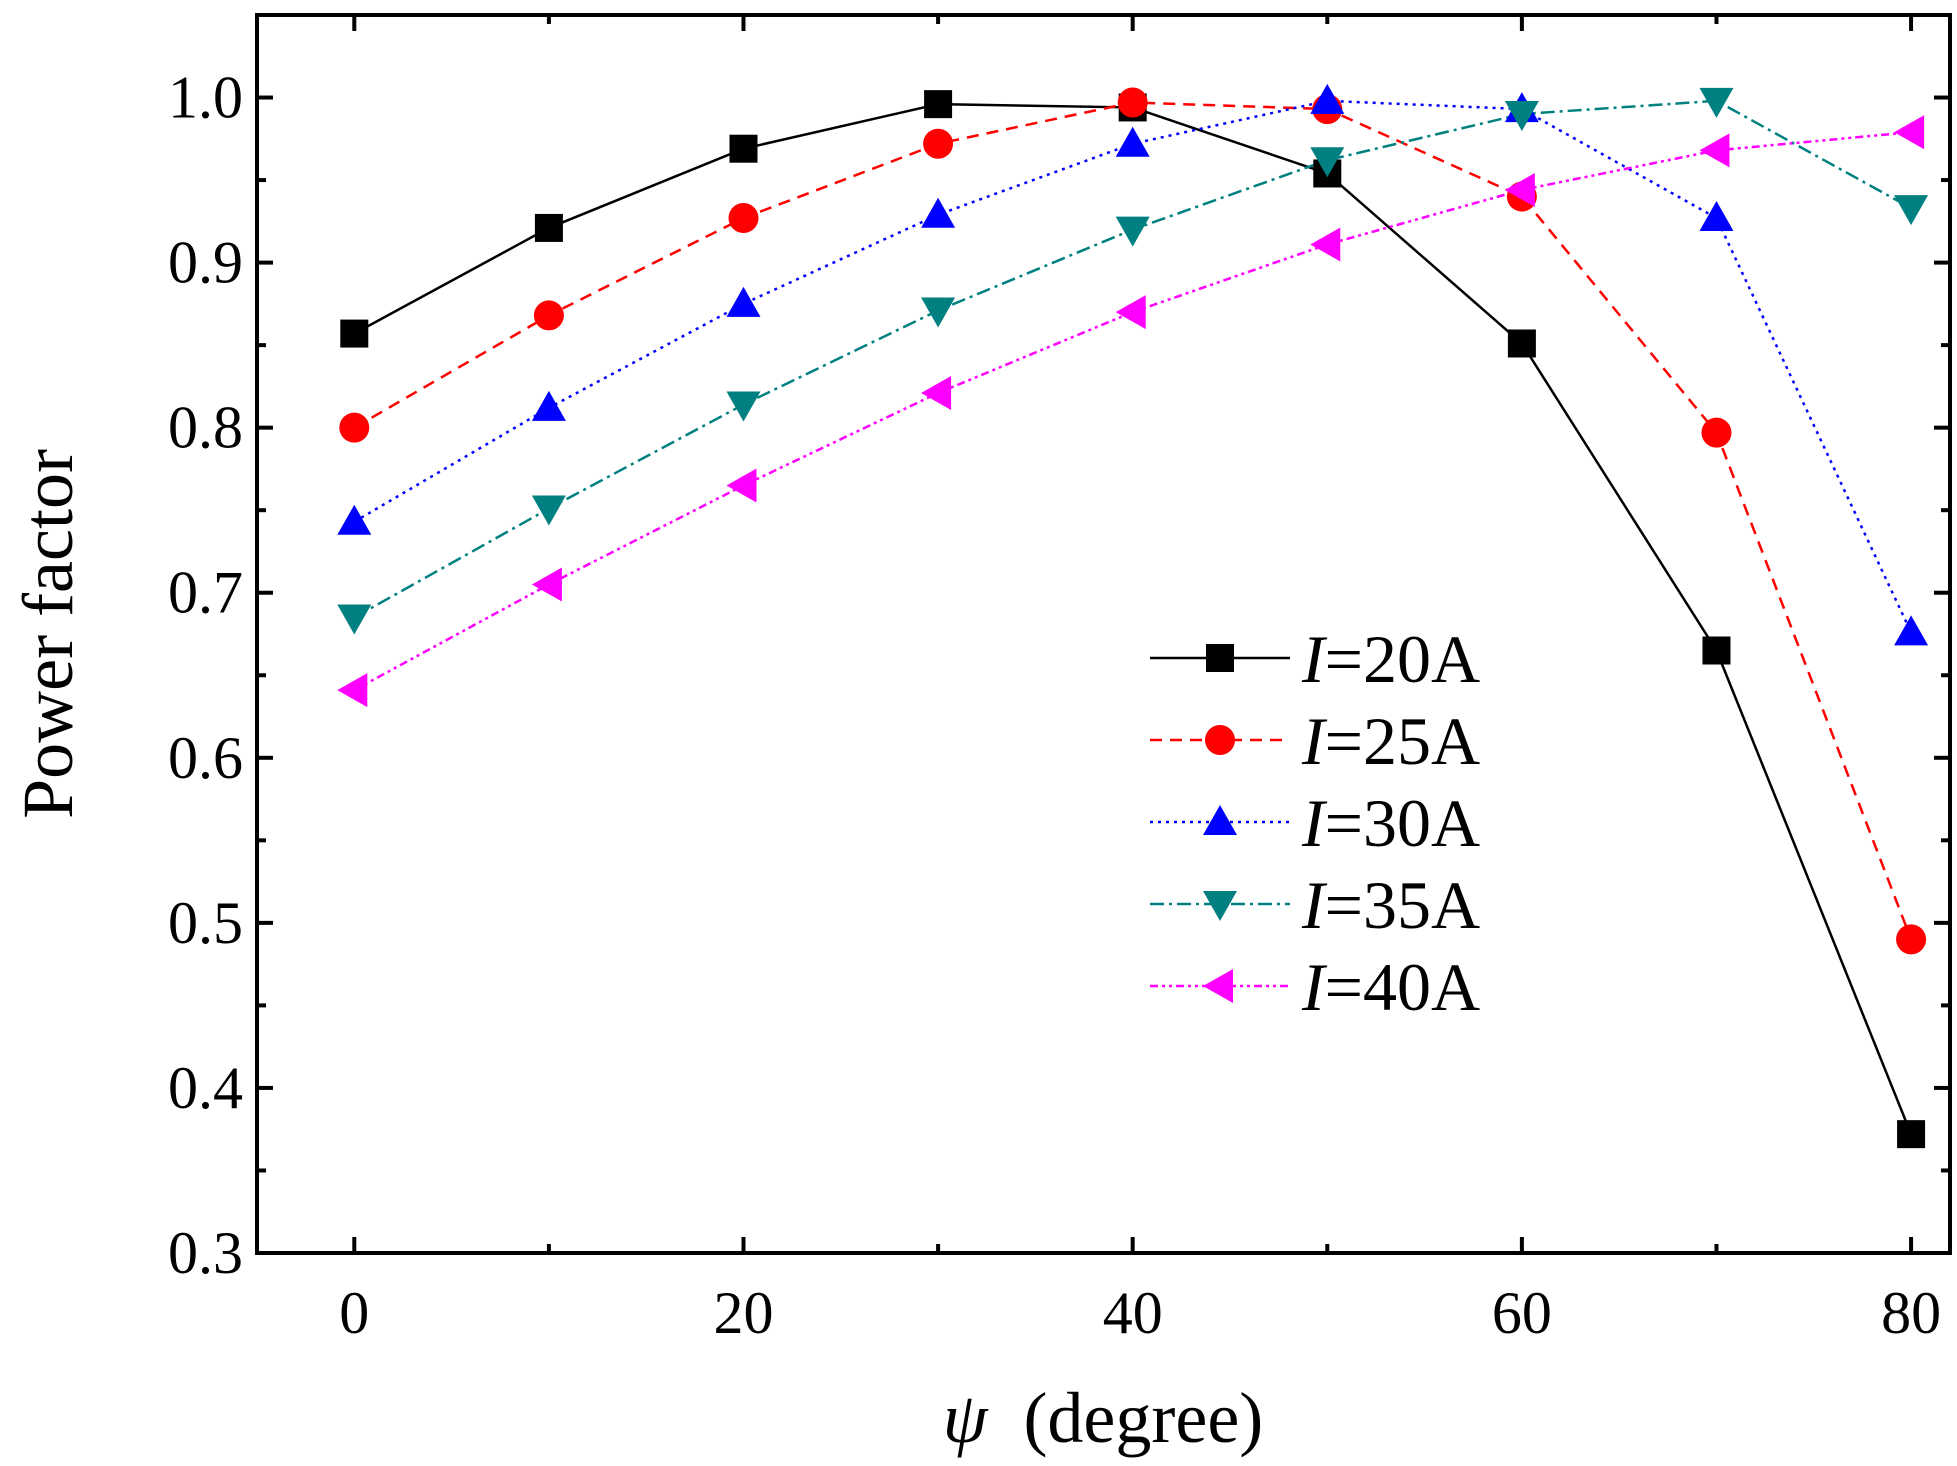  Describe the element at coordinates (743, 1313) in the screenshot. I see `x-tick-label: 20` at that location.